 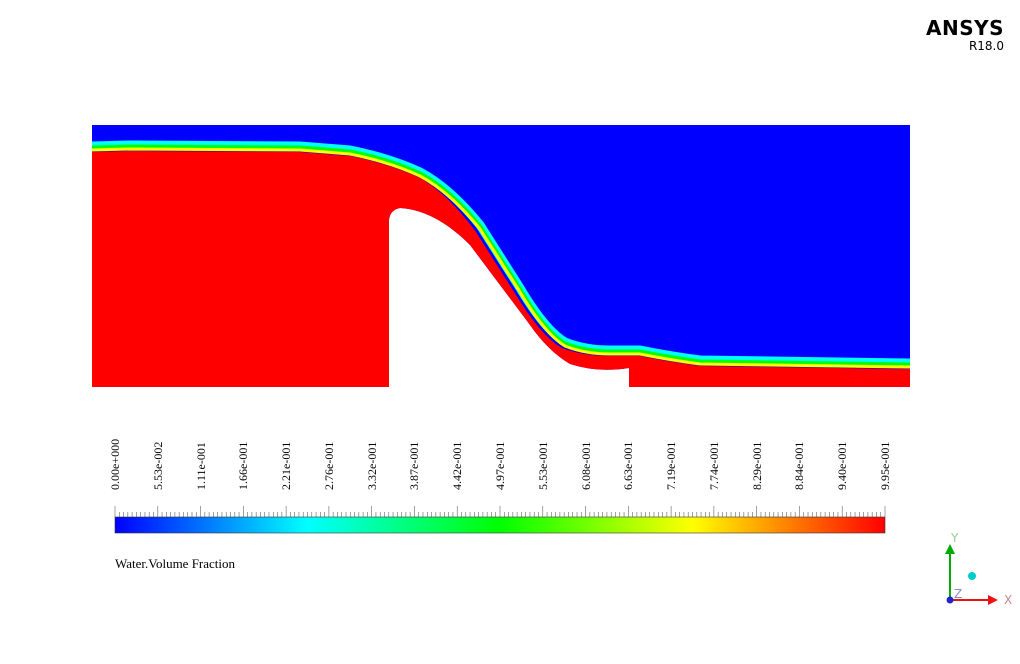 I want to click on colorbar-tick-label: 3.87e-001, so click(x=414, y=460).